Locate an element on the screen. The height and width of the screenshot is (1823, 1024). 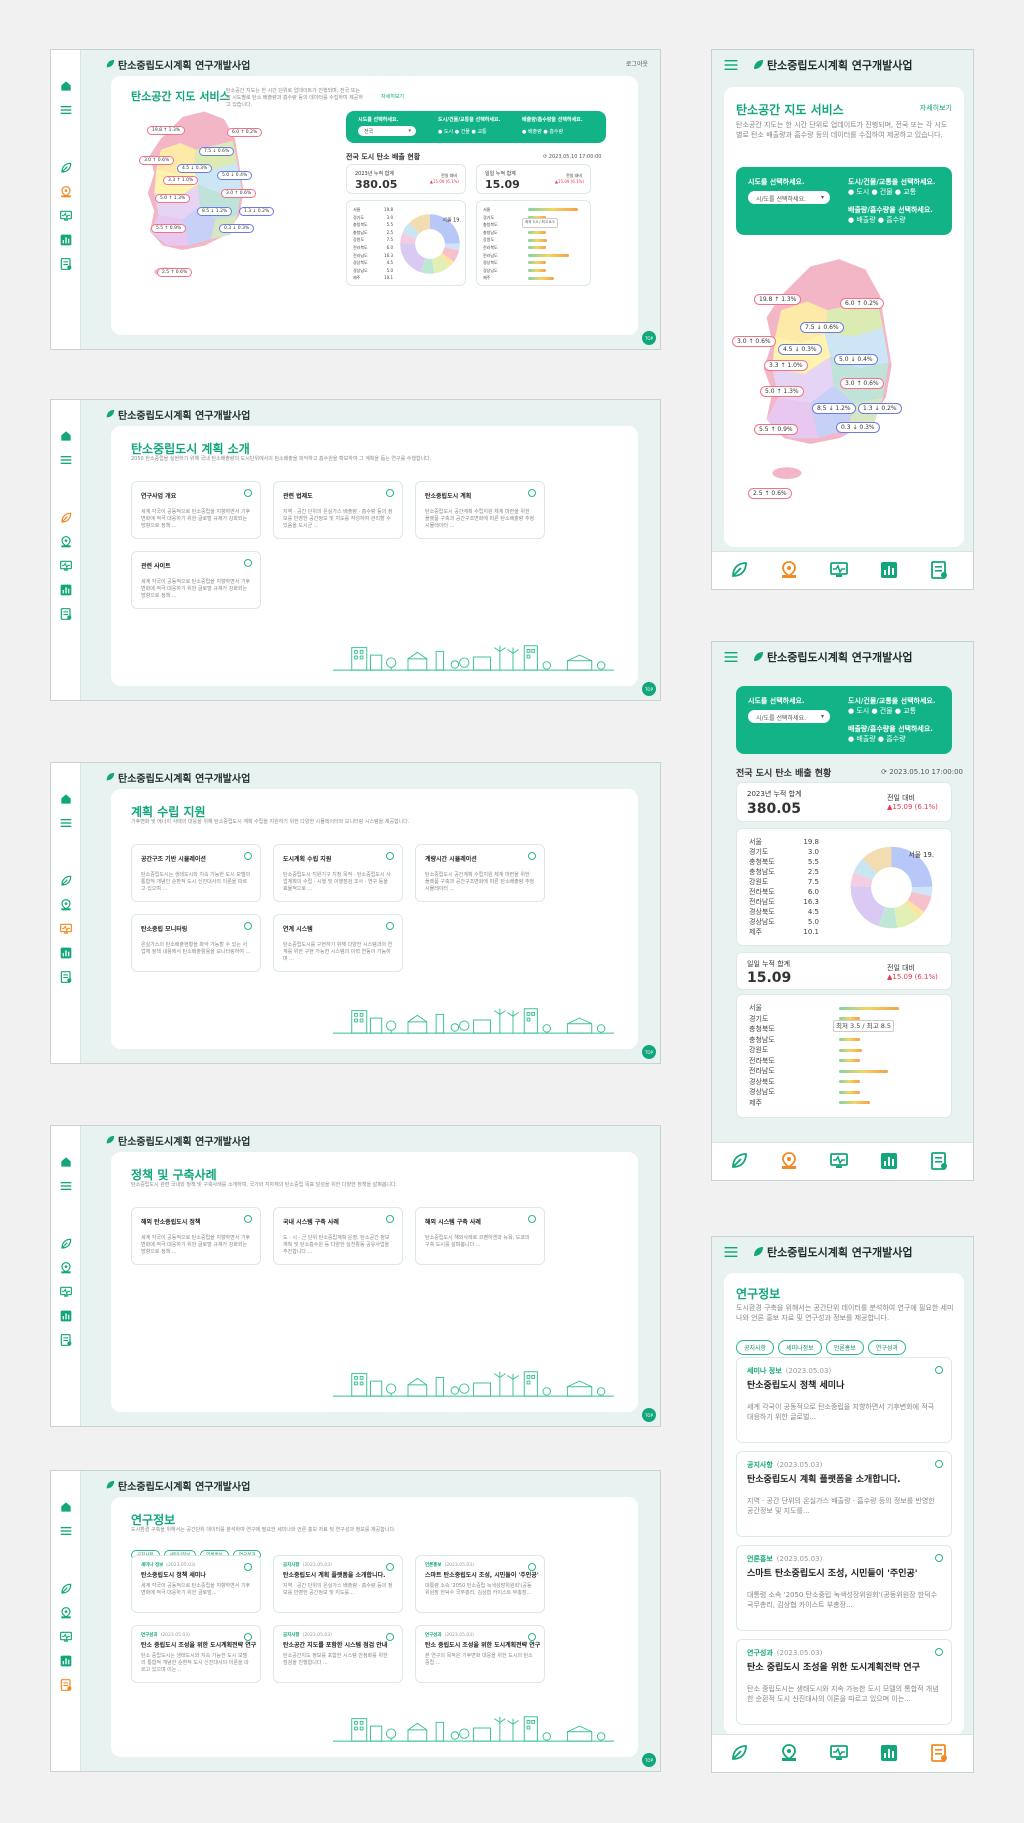
chart-icon is located at coordinates (66, 240).